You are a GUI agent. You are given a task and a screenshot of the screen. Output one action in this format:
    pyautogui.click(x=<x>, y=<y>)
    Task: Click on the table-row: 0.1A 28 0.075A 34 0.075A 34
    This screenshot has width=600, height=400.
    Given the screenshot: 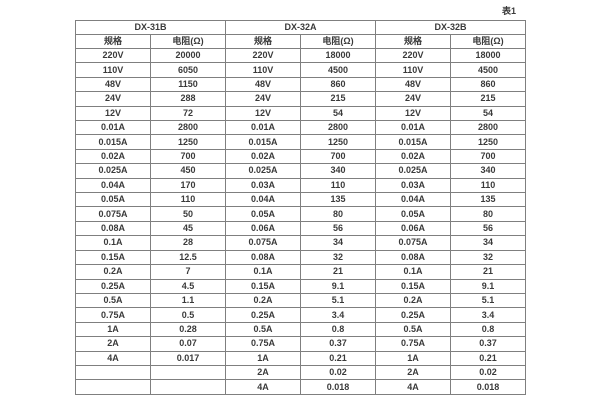 What is the action you would take?
    pyautogui.click(x=301, y=243)
    